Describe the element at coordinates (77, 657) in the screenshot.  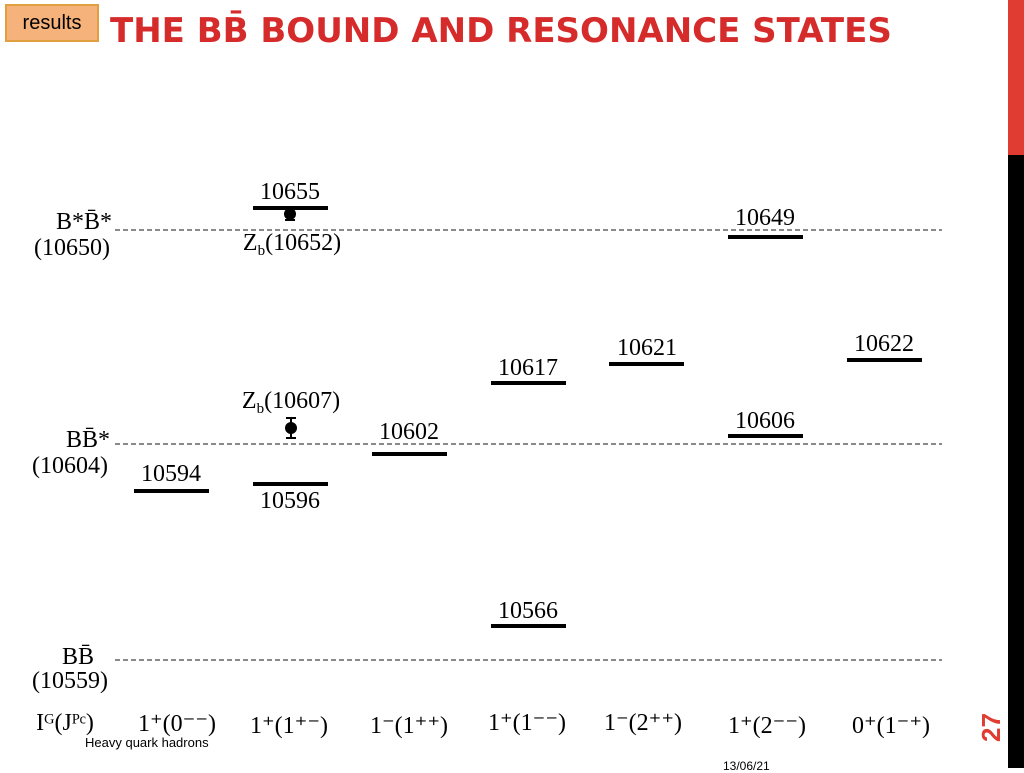
I see `threshold-label: BB̄` at that location.